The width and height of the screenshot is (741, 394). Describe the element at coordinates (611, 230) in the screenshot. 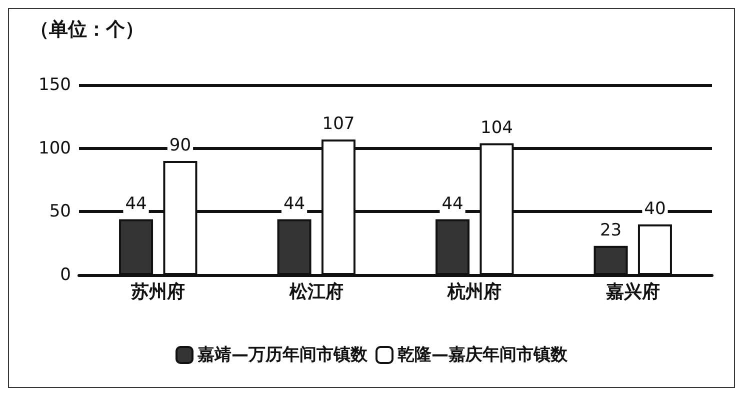

I see `data-label: 23` at that location.